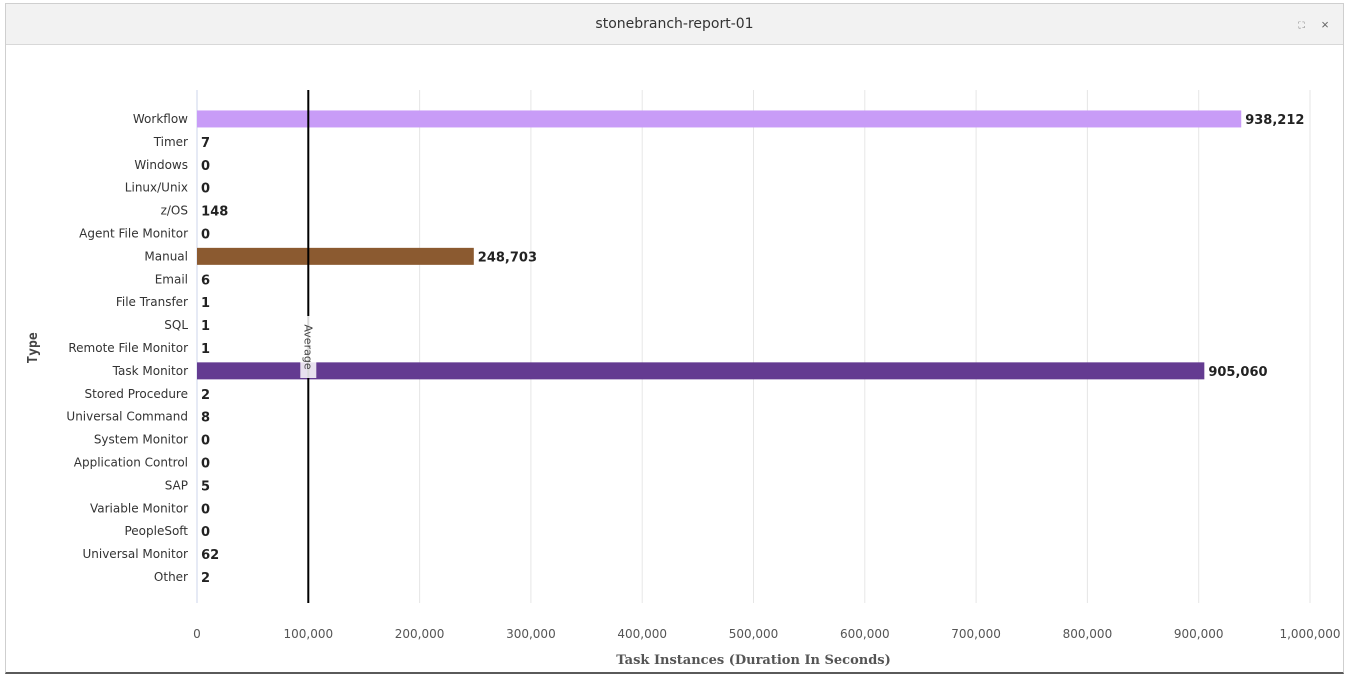  What do you see at coordinates (214, 212) in the screenshot?
I see `data-label: 148` at bounding box center [214, 212].